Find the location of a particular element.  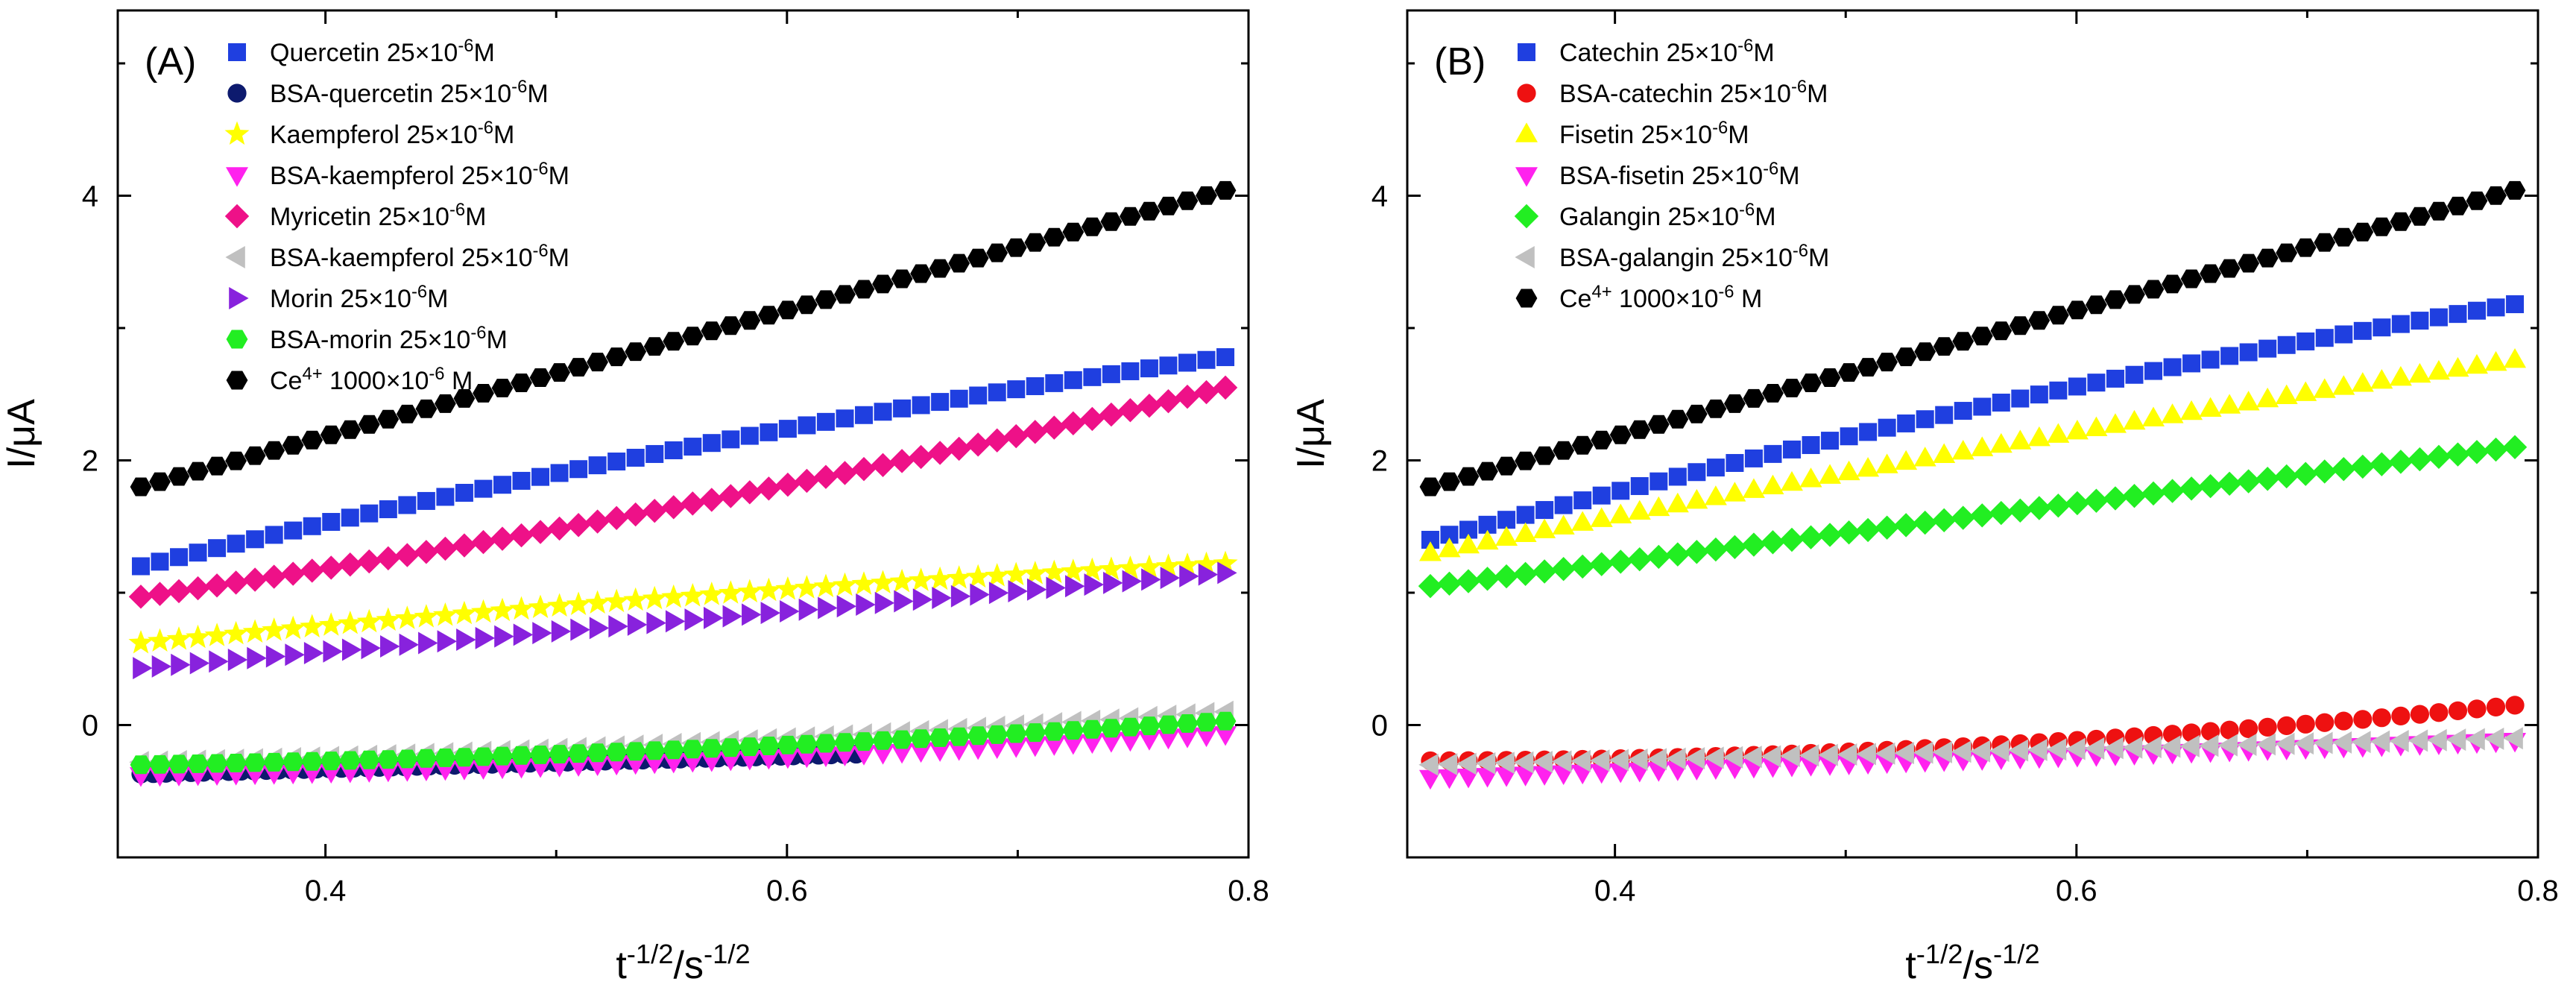

y-tick-label: 0 is located at coordinates (1380, 726).